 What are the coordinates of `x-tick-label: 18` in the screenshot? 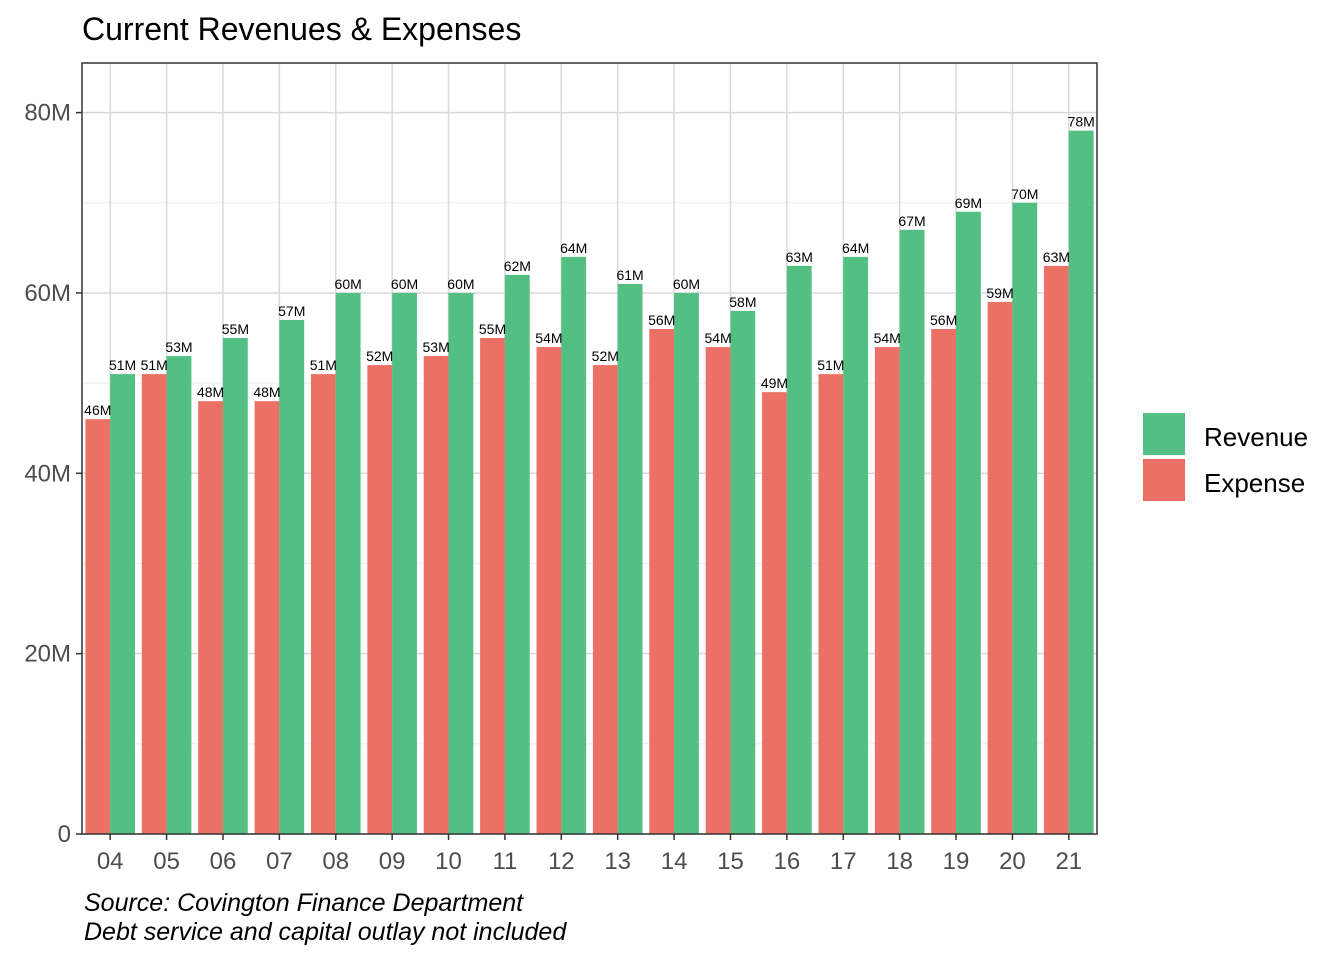 It's located at (899, 861).